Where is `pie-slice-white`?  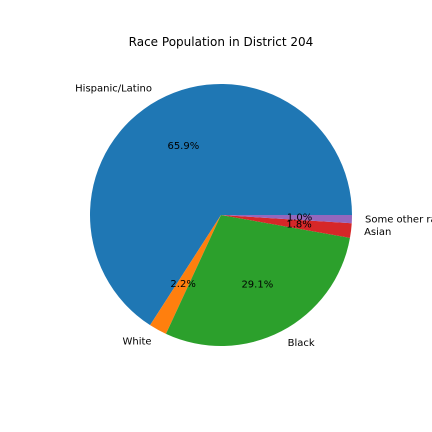
pie-slice-white is located at coordinates (185, 274).